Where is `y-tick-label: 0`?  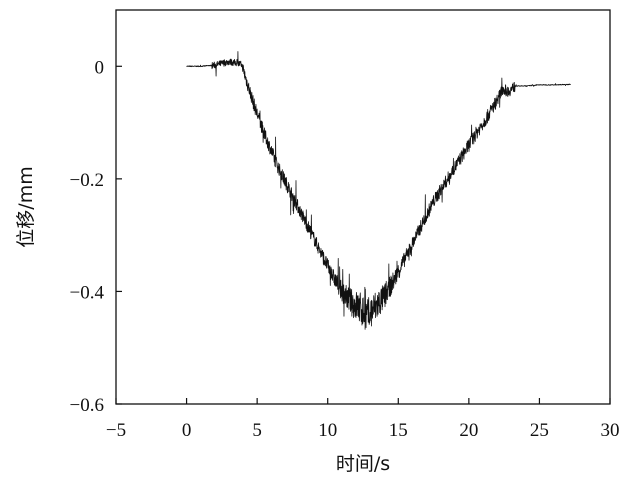 y-tick-label: 0 is located at coordinates (100, 67).